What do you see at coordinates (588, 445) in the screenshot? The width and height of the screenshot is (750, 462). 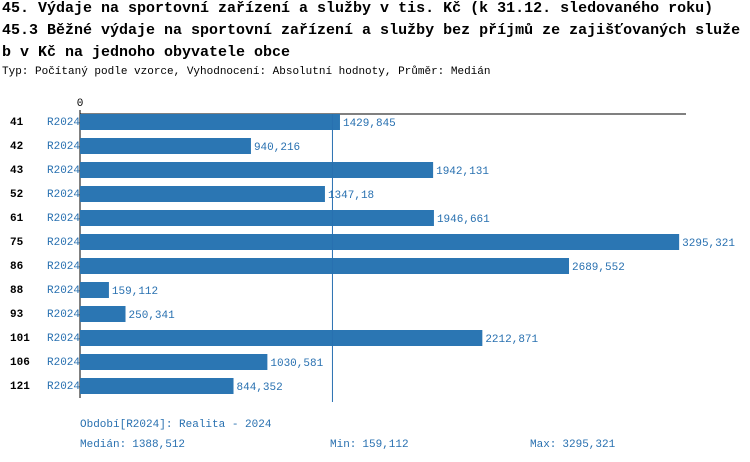 I see `stat-value: 3295,321` at bounding box center [588, 445].